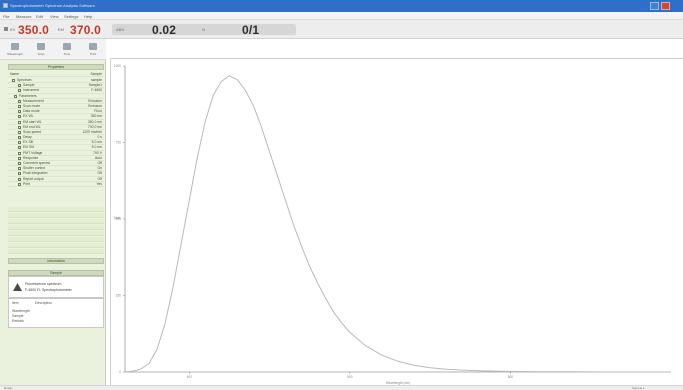  Describe the element at coordinates (56, 164) in the screenshot. I see `property-row: Corrected spectra Off` at that location.